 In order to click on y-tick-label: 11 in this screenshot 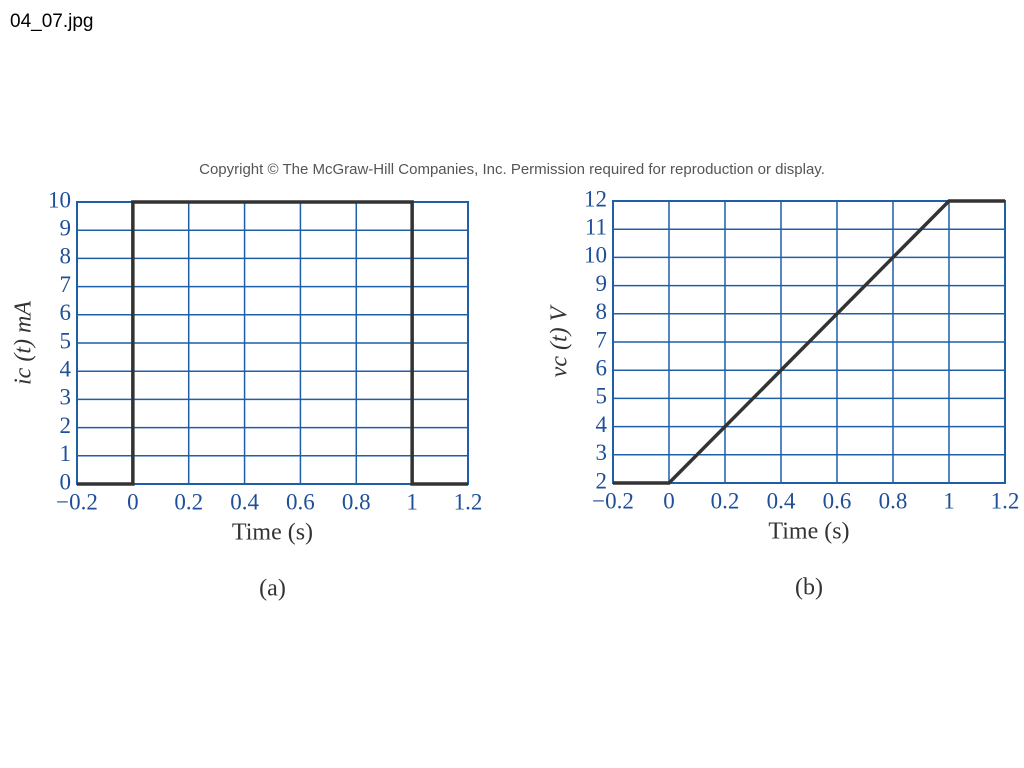, I will do `click(596, 226)`.